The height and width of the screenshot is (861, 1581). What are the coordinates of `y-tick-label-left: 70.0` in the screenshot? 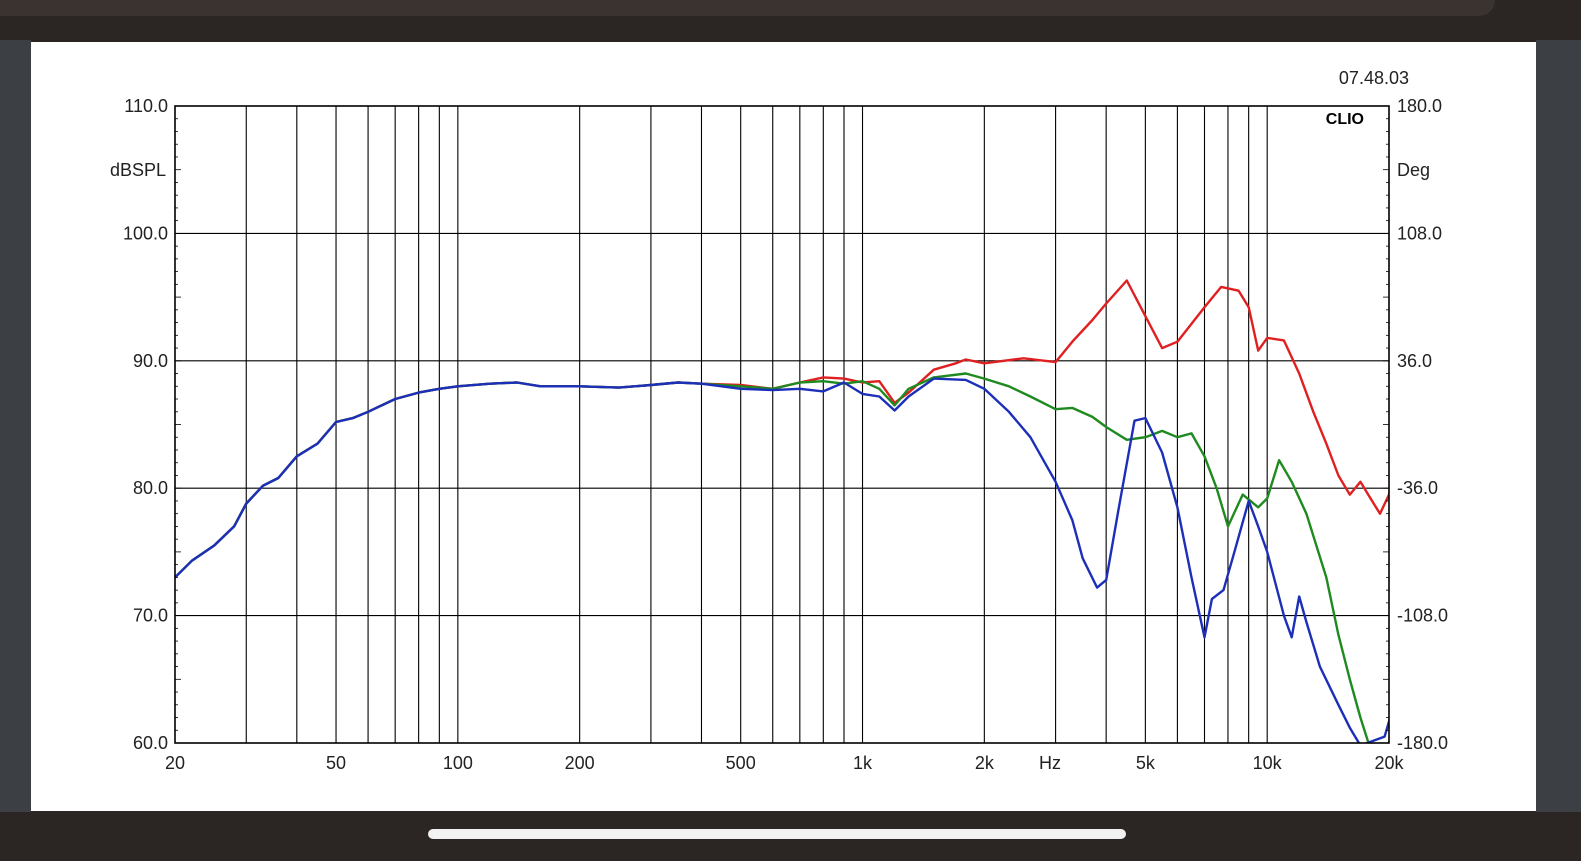 It's located at (150, 616).